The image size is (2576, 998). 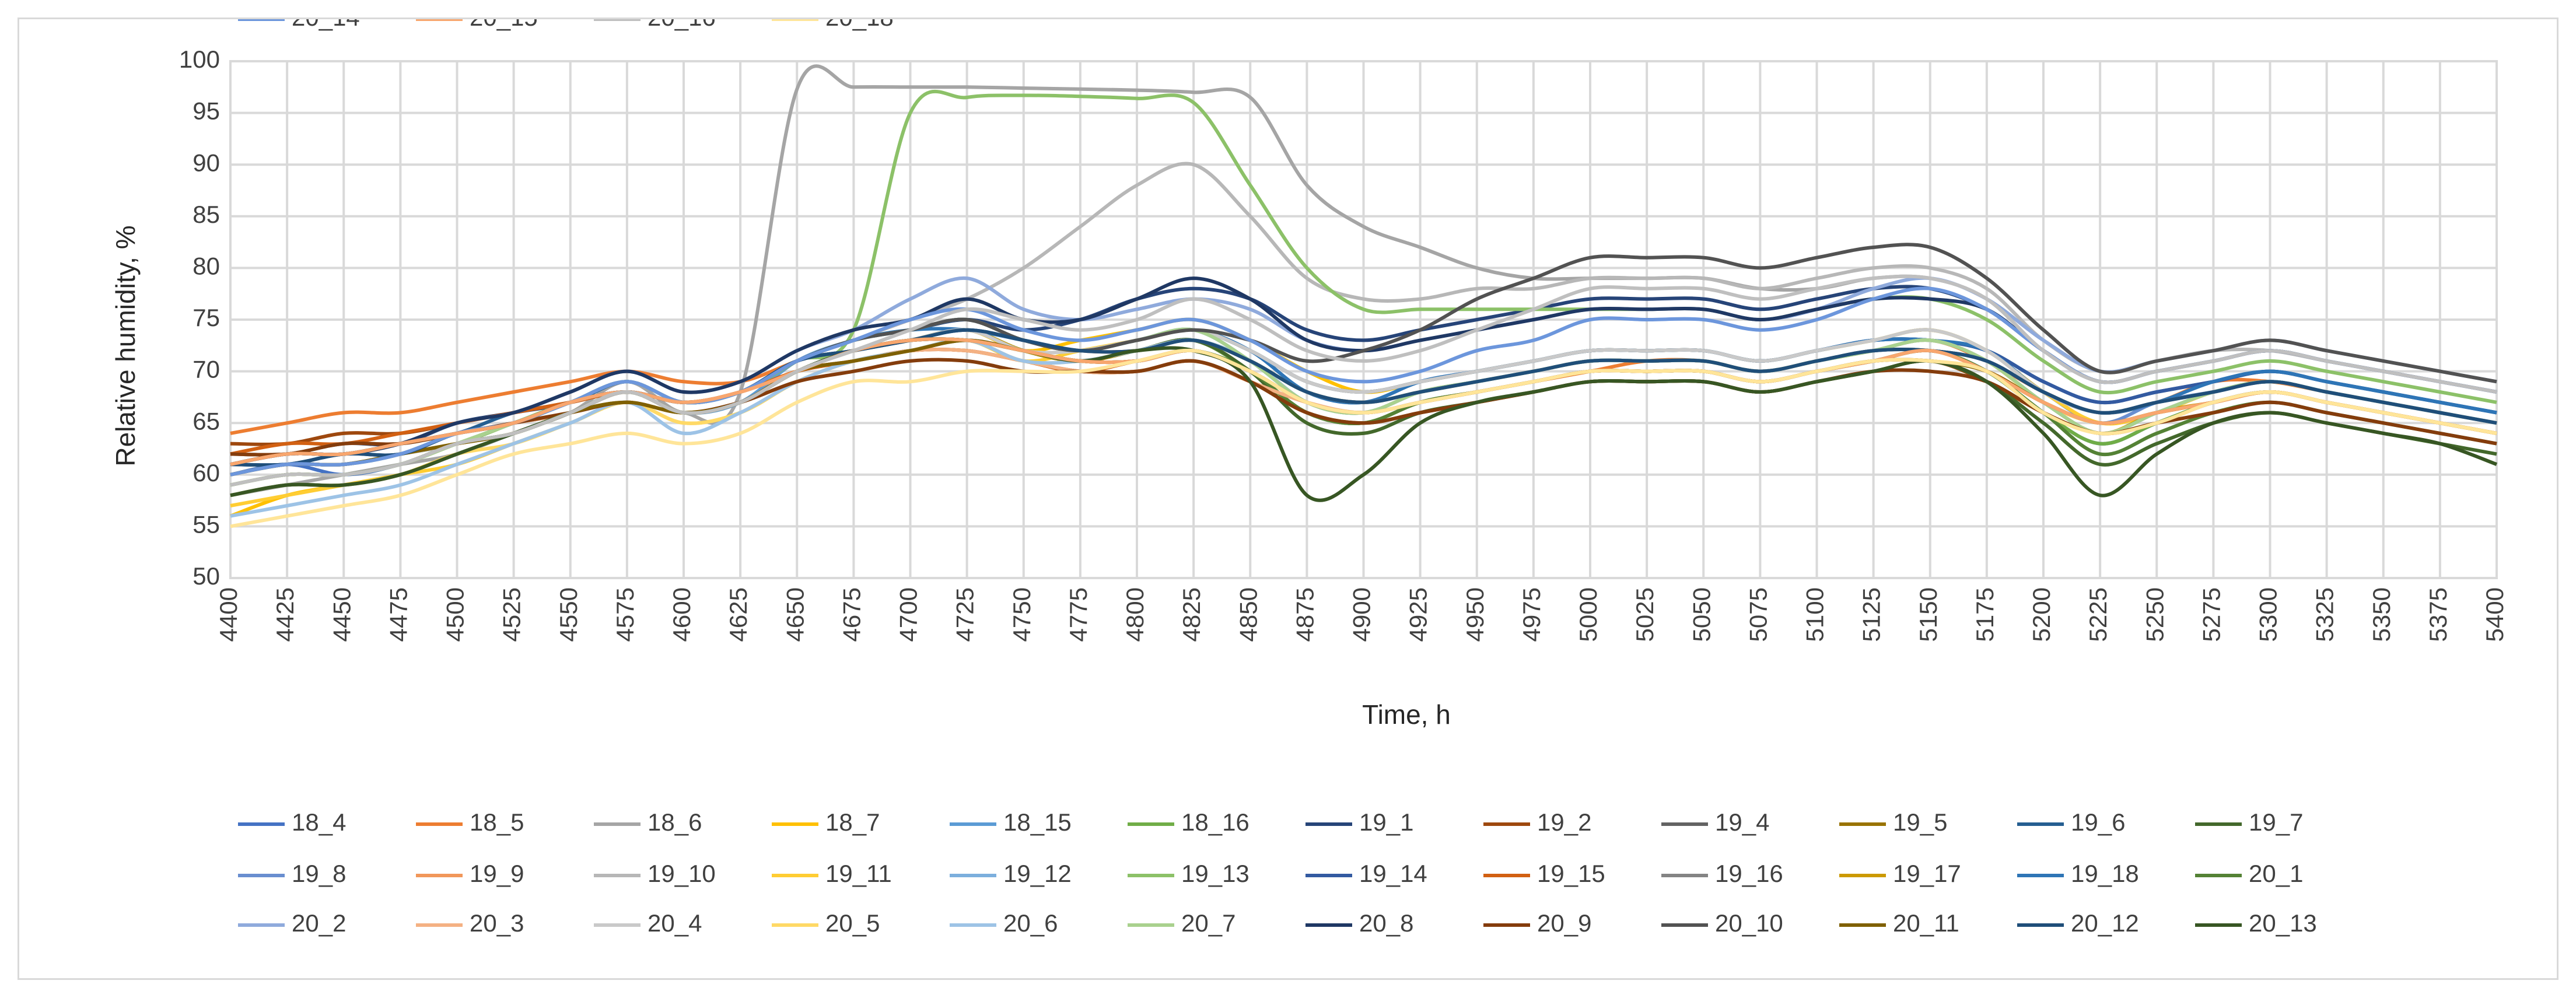 I want to click on legend-label: 19_18, so click(x=2105, y=874).